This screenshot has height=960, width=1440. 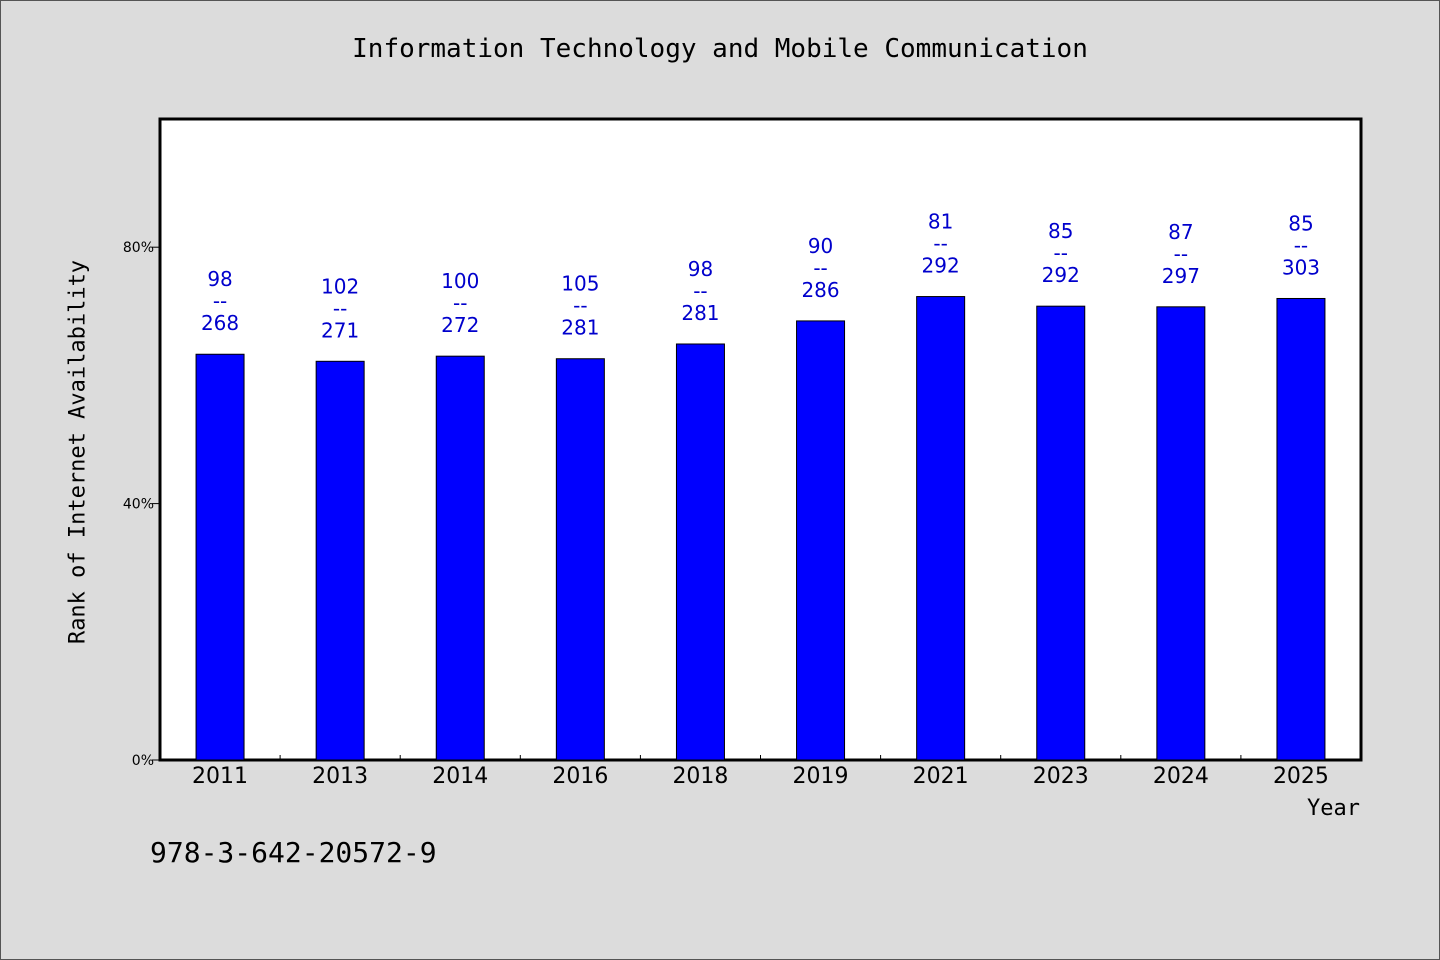 What do you see at coordinates (1301, 267) in the screenshot?
I see `data-label-bottom: 303` at bounding box center [1301, 267].